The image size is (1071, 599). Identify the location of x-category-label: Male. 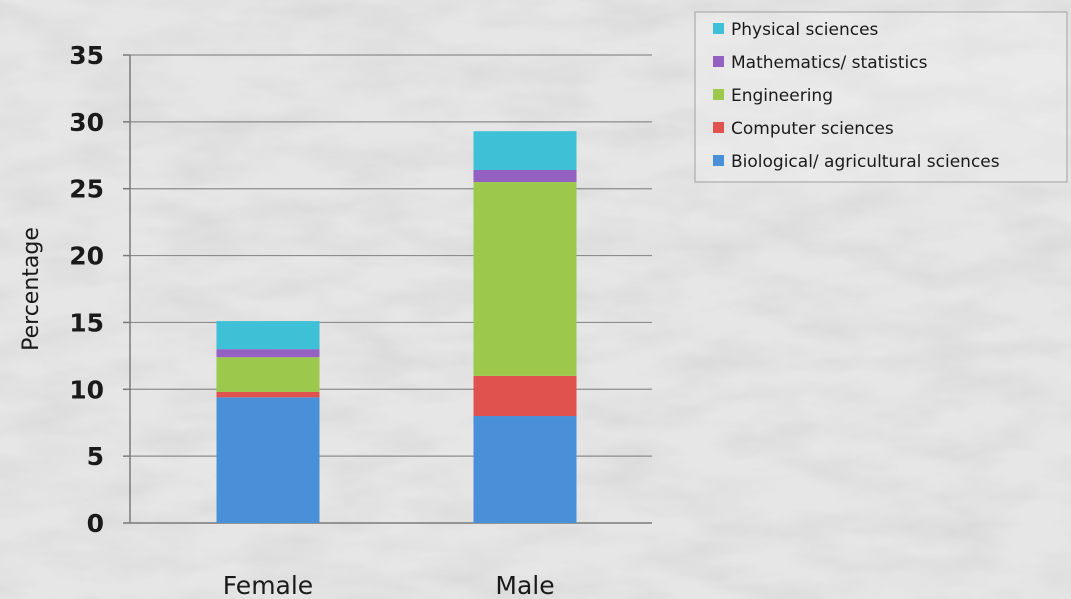
(524, 585).